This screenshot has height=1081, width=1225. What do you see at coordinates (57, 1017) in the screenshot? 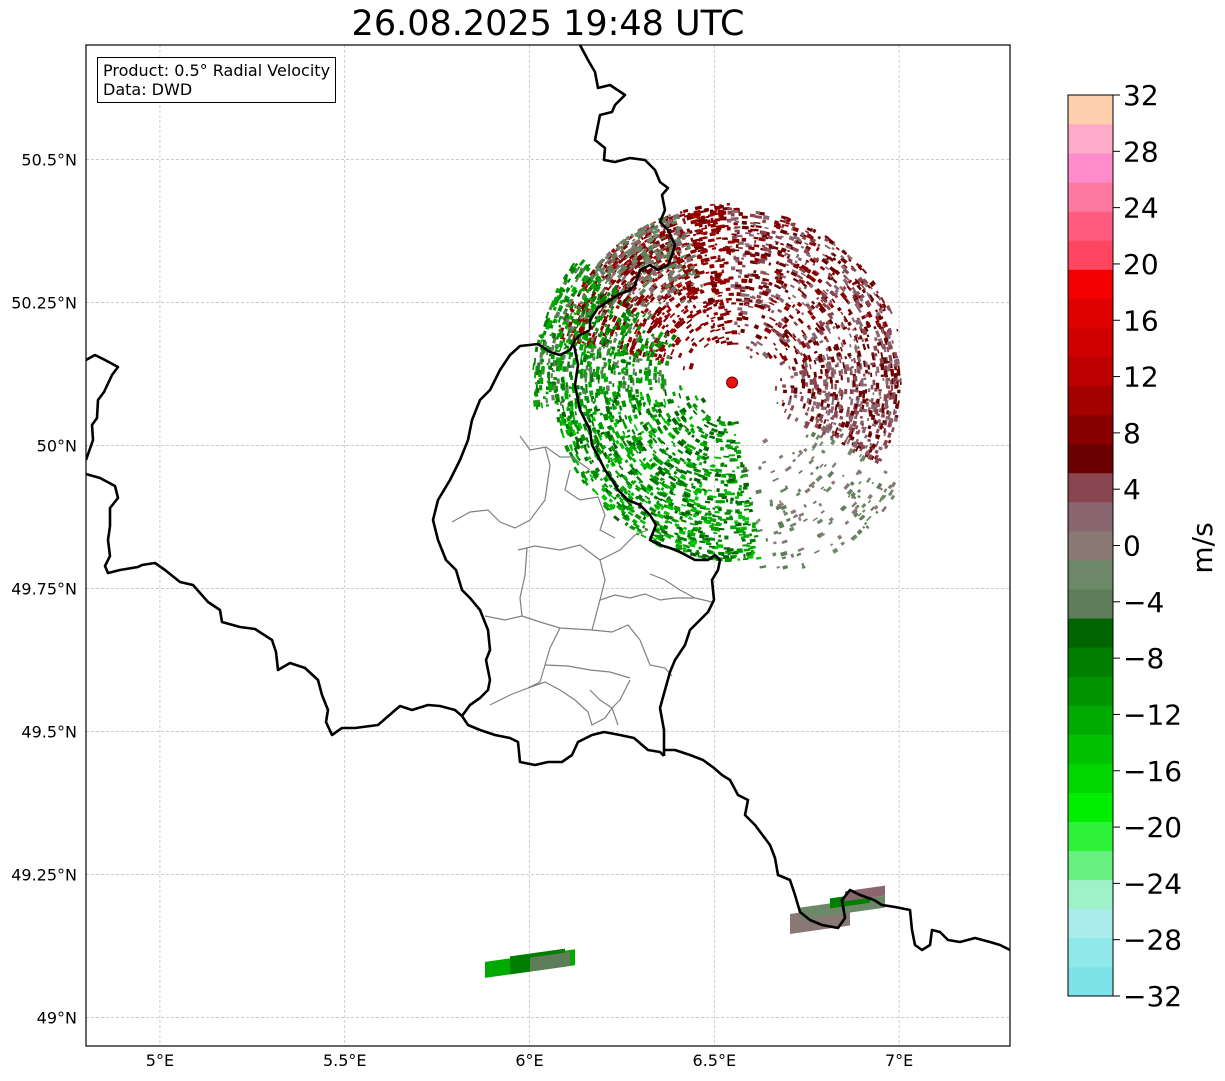
I see `lat-tick-label: 49°N` at bounding box center [57, 1017].